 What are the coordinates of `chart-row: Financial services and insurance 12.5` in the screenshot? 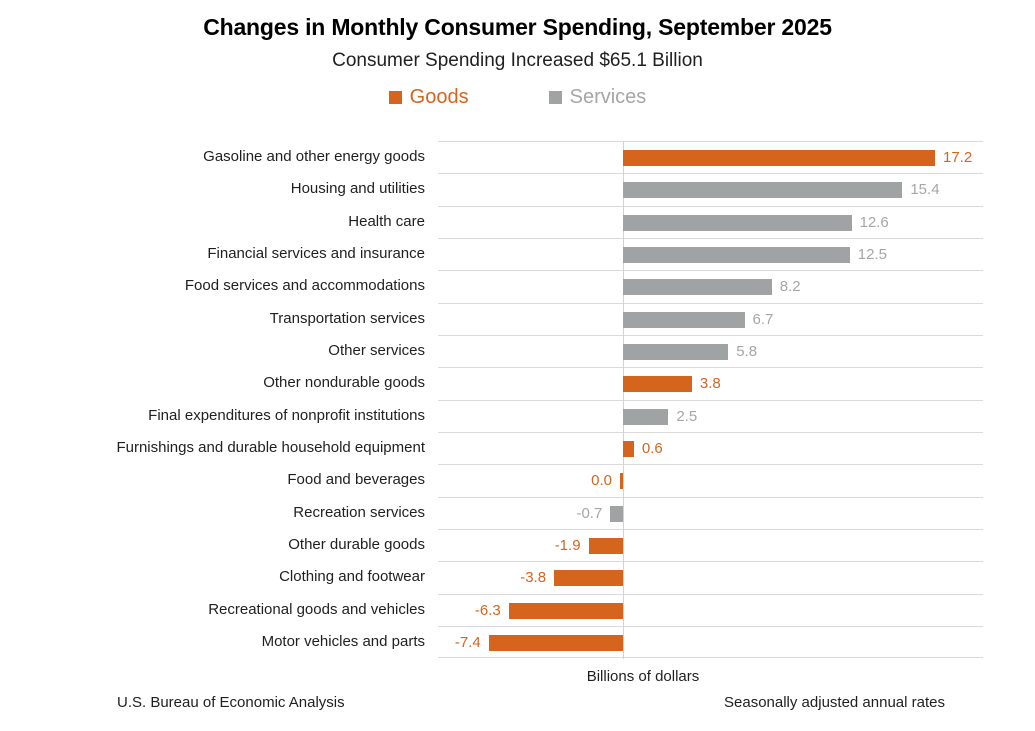 It's located at (491, 253).